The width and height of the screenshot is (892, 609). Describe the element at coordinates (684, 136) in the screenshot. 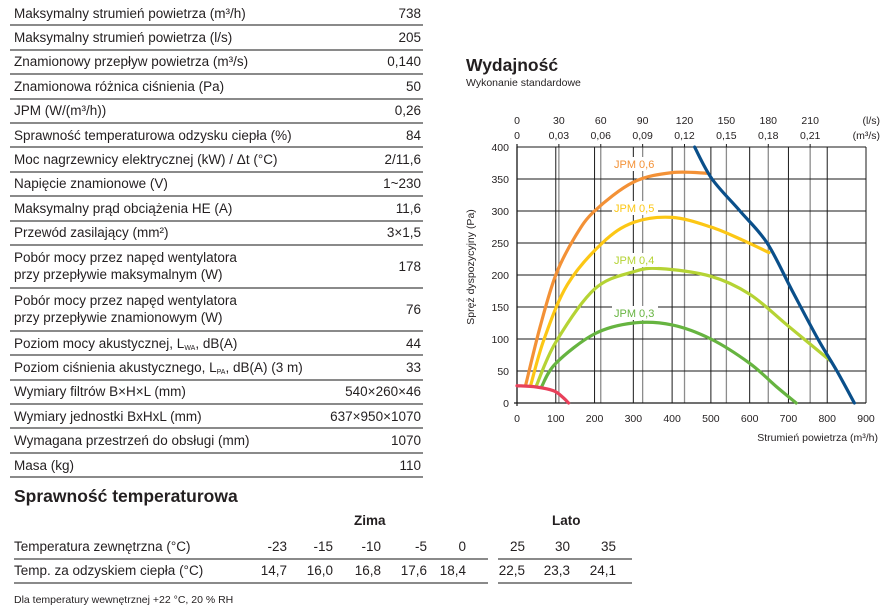

I see `top-tick-m3s: 0,12` at that location.